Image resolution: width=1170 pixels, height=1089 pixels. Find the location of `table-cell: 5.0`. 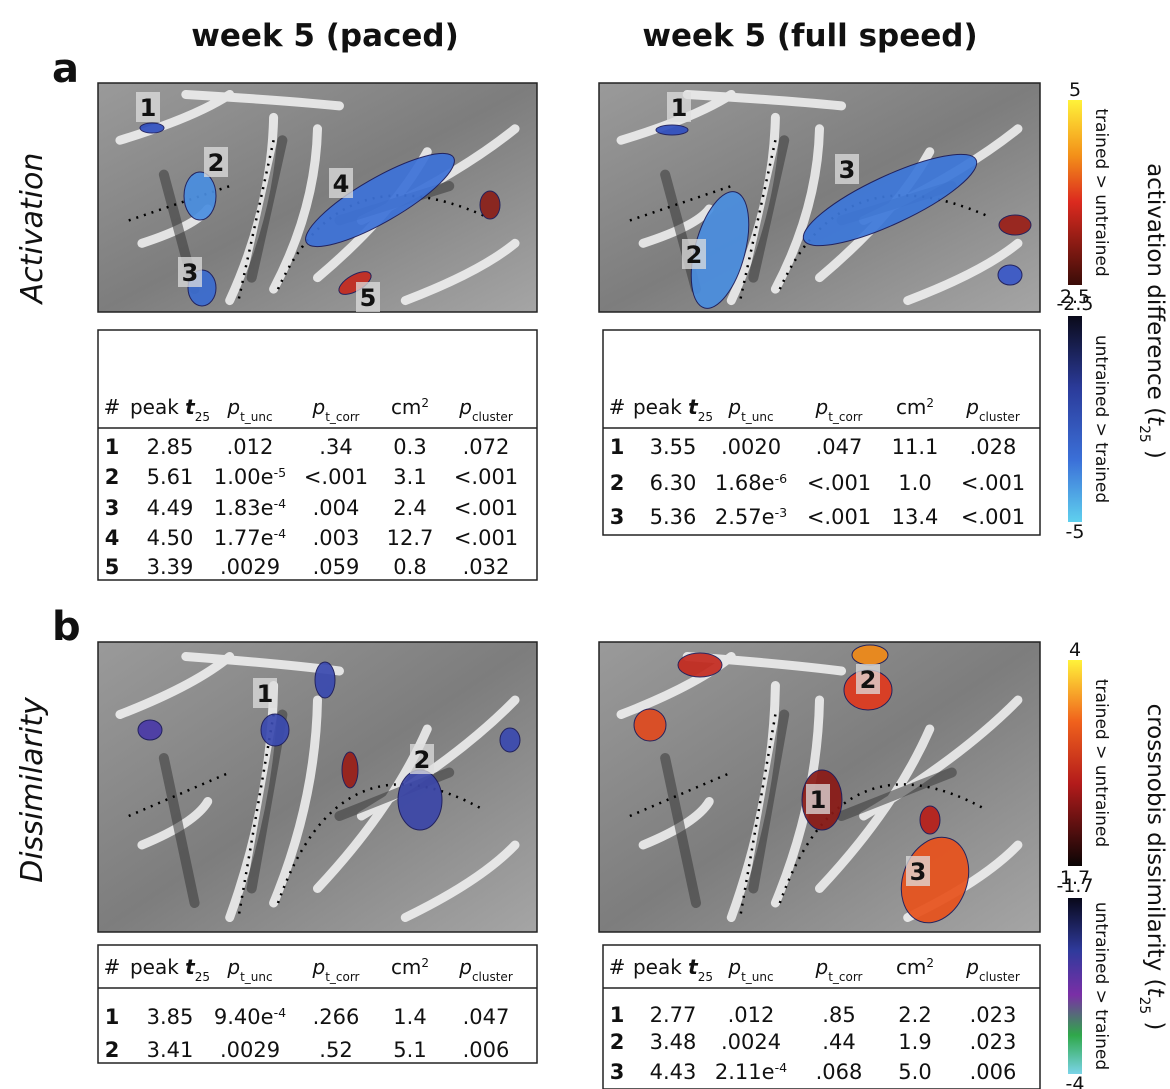

table-cell: 5.0 is located at coordinates (914, 1072).